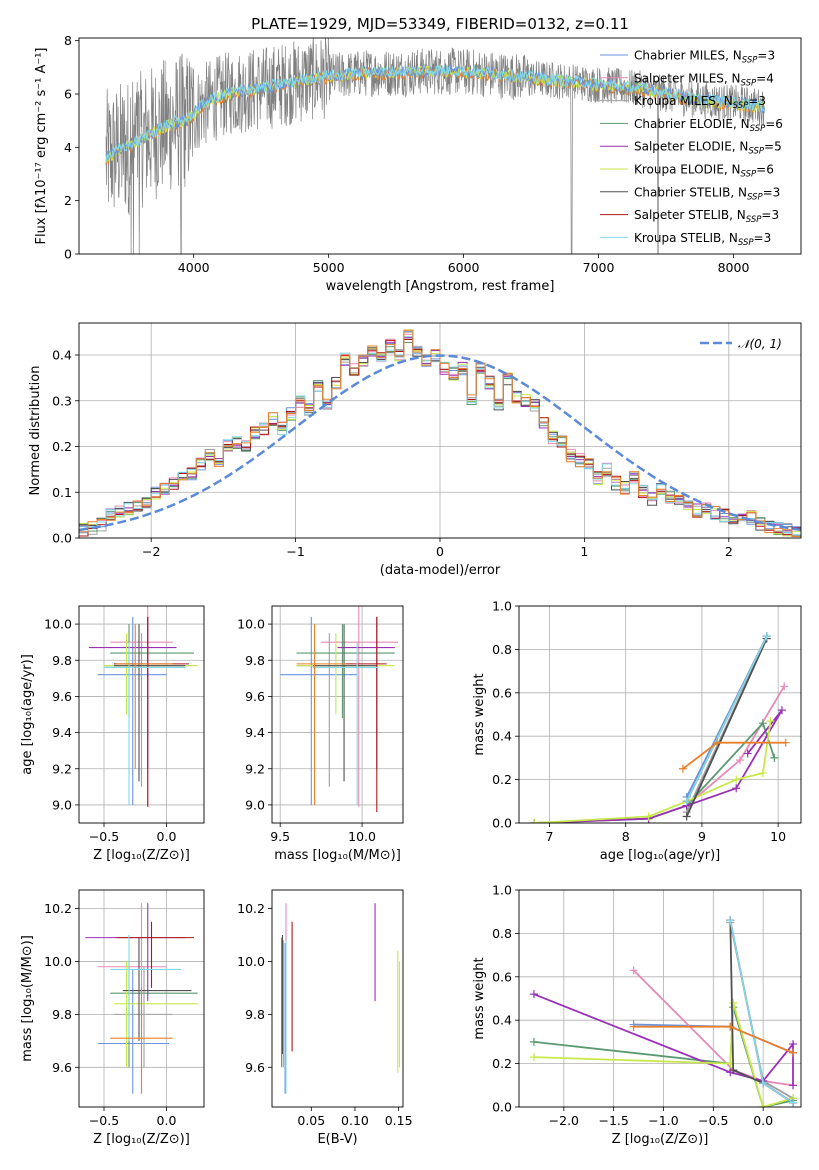 The width and height of the screenshot is (819, 1170). I want to click on model-spectrum-line, so click(435, 113).